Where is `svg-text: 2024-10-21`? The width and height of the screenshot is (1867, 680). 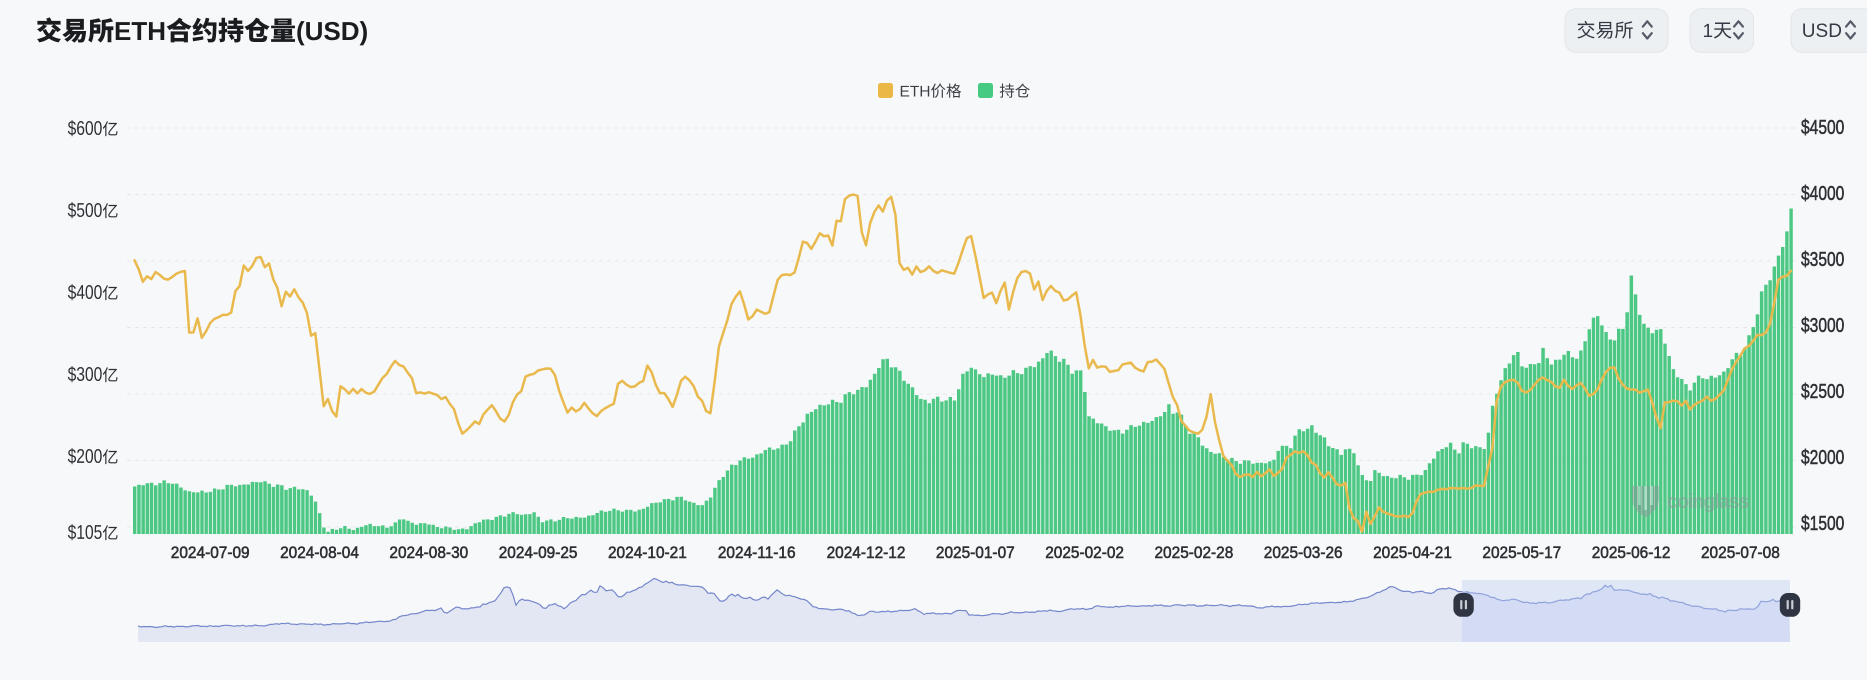 svg-text: 2024-10-21 is located at coordinates (647, 553).